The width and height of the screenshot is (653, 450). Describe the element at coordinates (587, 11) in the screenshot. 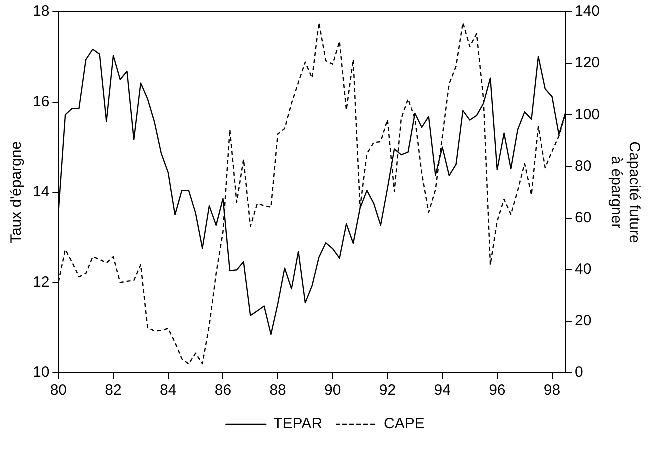

I see `y2-tick-label: 140` at that location.